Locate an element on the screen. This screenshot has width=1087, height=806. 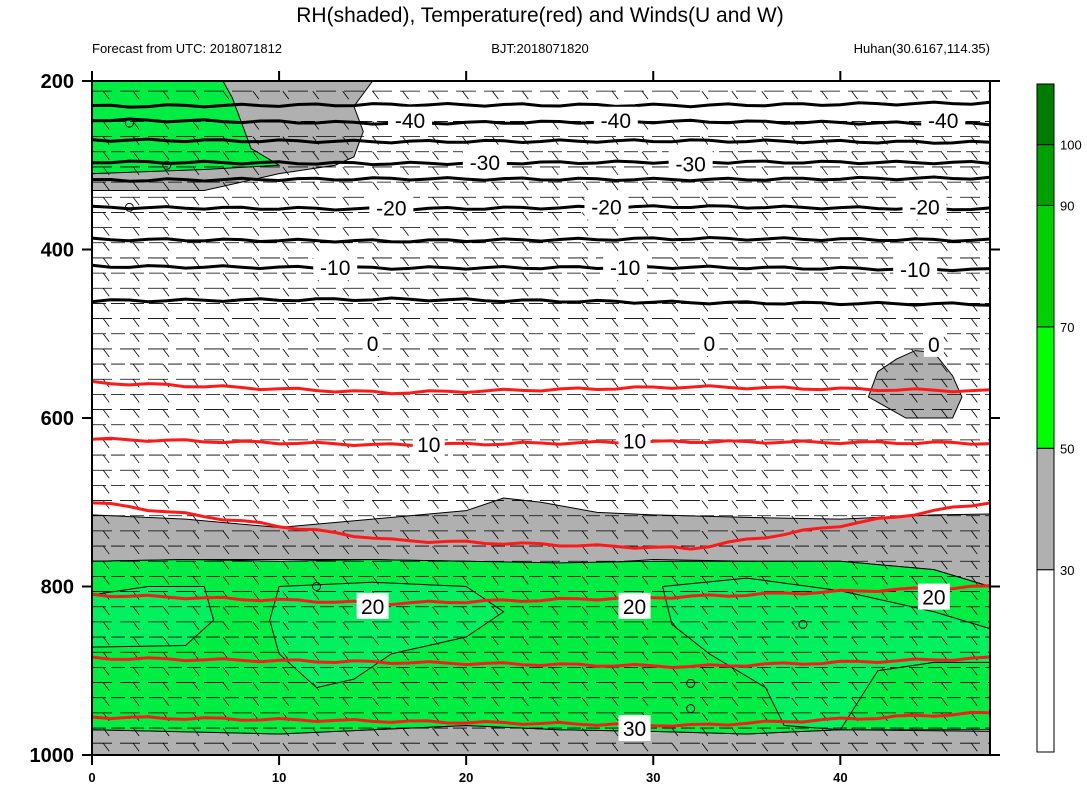
y-tick-label: 800 is located at coordinates (57, 588).